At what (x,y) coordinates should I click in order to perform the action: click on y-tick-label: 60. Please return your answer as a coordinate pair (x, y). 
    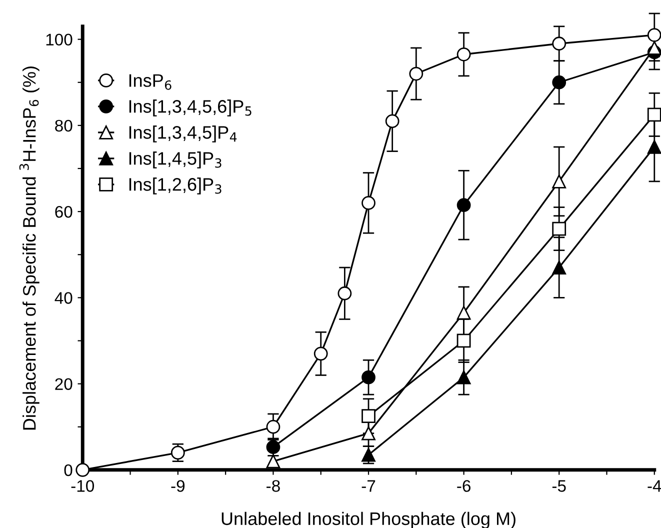
    Looking at the image, I should click on (63, 212).